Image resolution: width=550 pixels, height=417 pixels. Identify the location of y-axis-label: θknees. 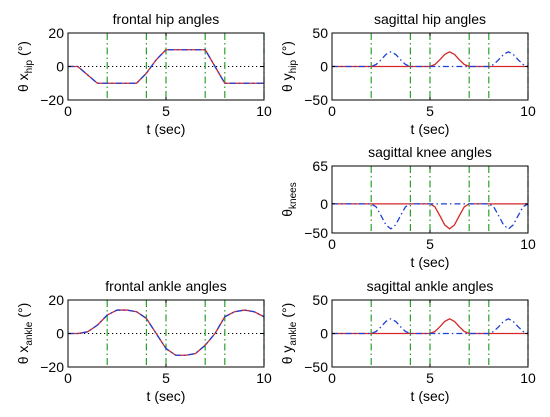
(289, 199).